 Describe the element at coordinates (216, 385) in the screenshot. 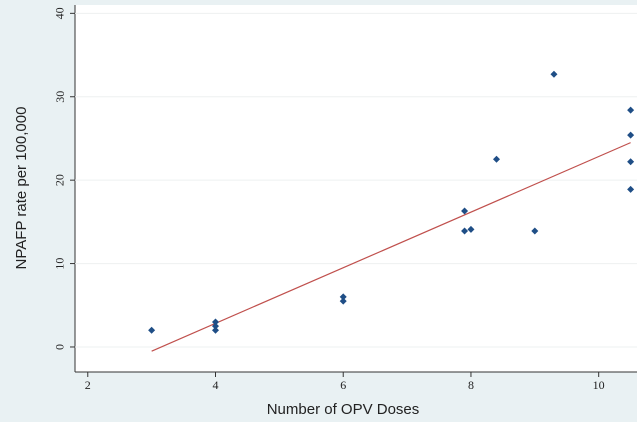

I see `x-tick-label: 4` at that location.